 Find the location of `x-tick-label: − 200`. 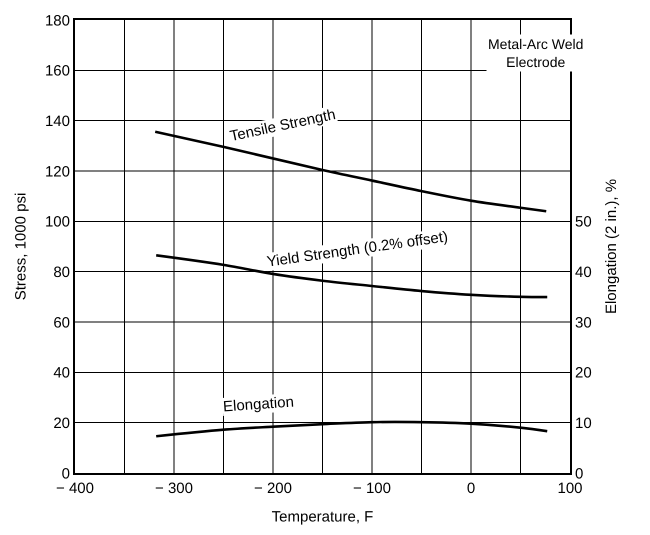

x-tick-label: − 200 is located at coordinates (273, 488).